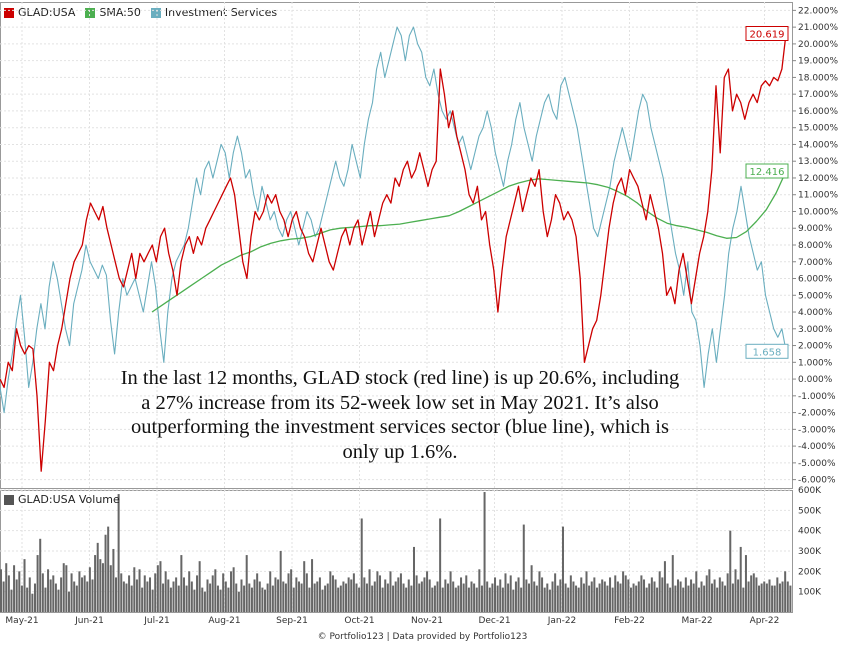  I want to click on volume-tick-label: 600K, so click(810, 491).